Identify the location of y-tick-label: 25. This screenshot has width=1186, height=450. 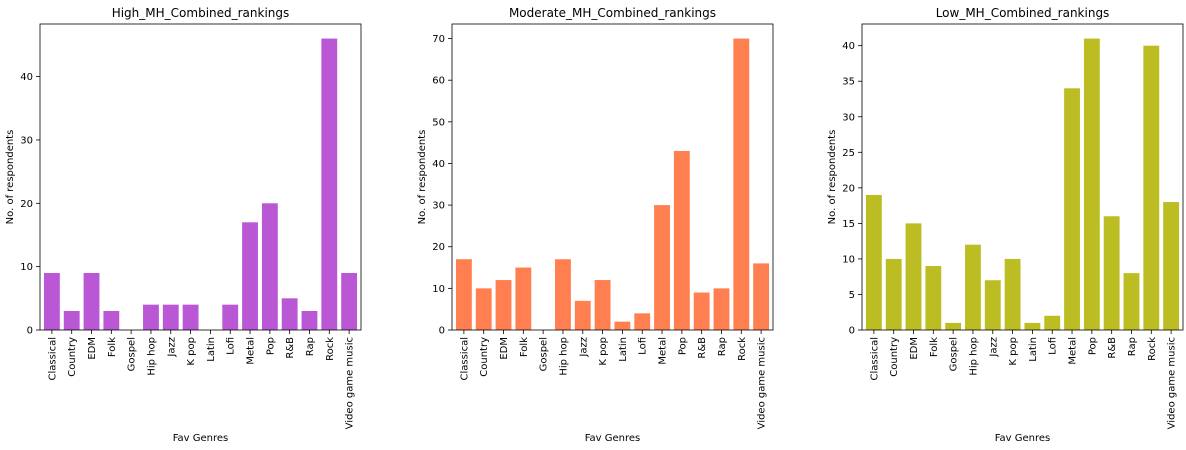
(848, 153).